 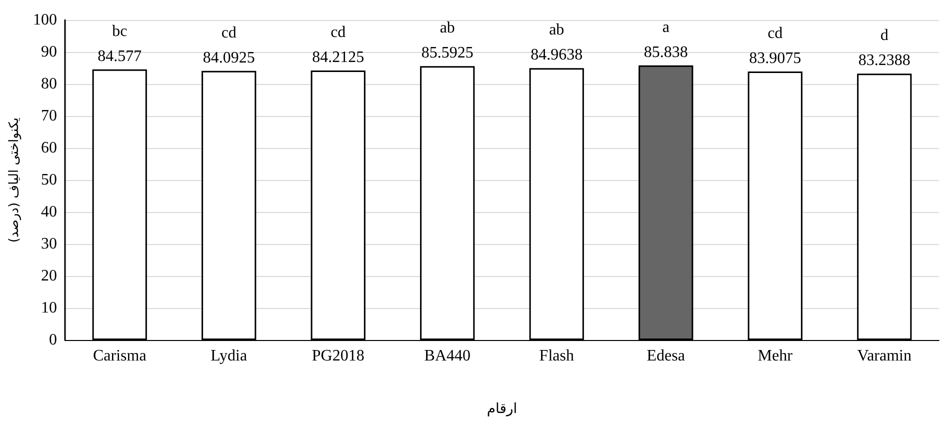 What do you see at coordinates (502, 409) in the screenshot?
I see `x-axis-title: ارقام` at bounding box center [502, 409].